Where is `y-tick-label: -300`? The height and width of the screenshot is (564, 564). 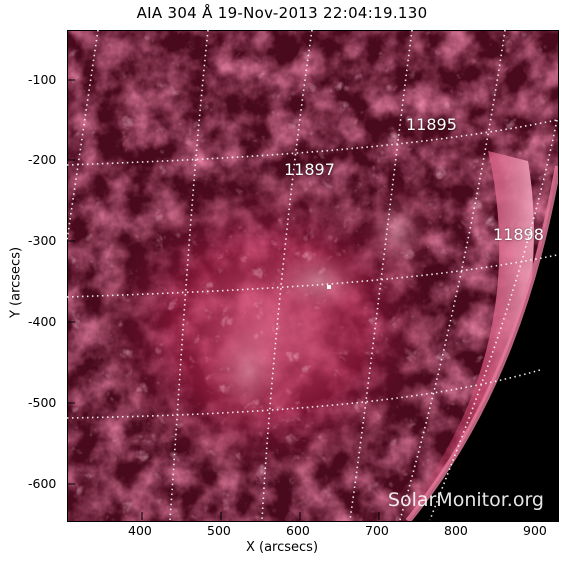
y-tick-label: -300 is located at coordinates (42, 240).